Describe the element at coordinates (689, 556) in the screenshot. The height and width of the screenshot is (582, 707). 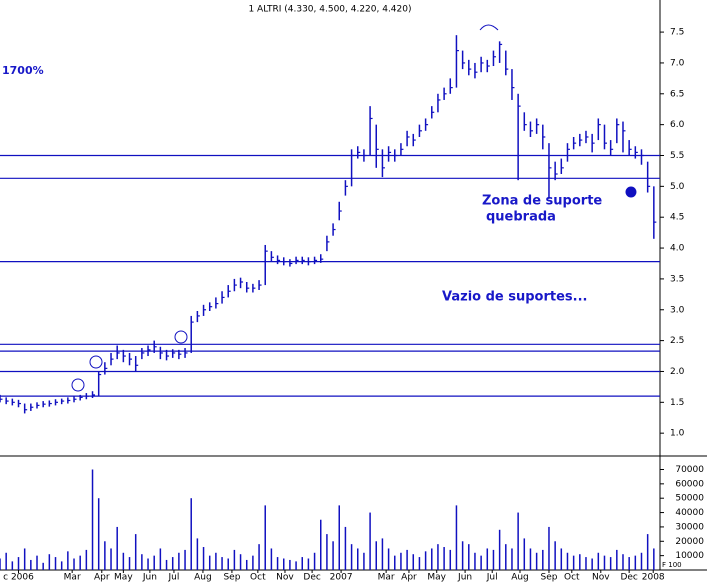
I see `volume-tick-label: 10000` at that location.